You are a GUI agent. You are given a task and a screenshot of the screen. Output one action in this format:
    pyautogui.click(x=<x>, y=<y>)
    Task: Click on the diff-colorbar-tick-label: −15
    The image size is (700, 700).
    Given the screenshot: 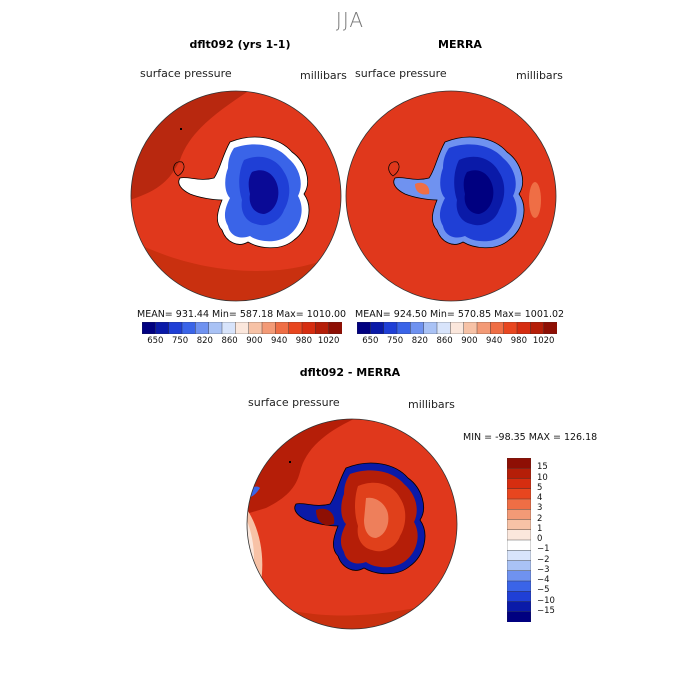 What is the action you would take?
    pyautogui.click(x=546, y=610)
    